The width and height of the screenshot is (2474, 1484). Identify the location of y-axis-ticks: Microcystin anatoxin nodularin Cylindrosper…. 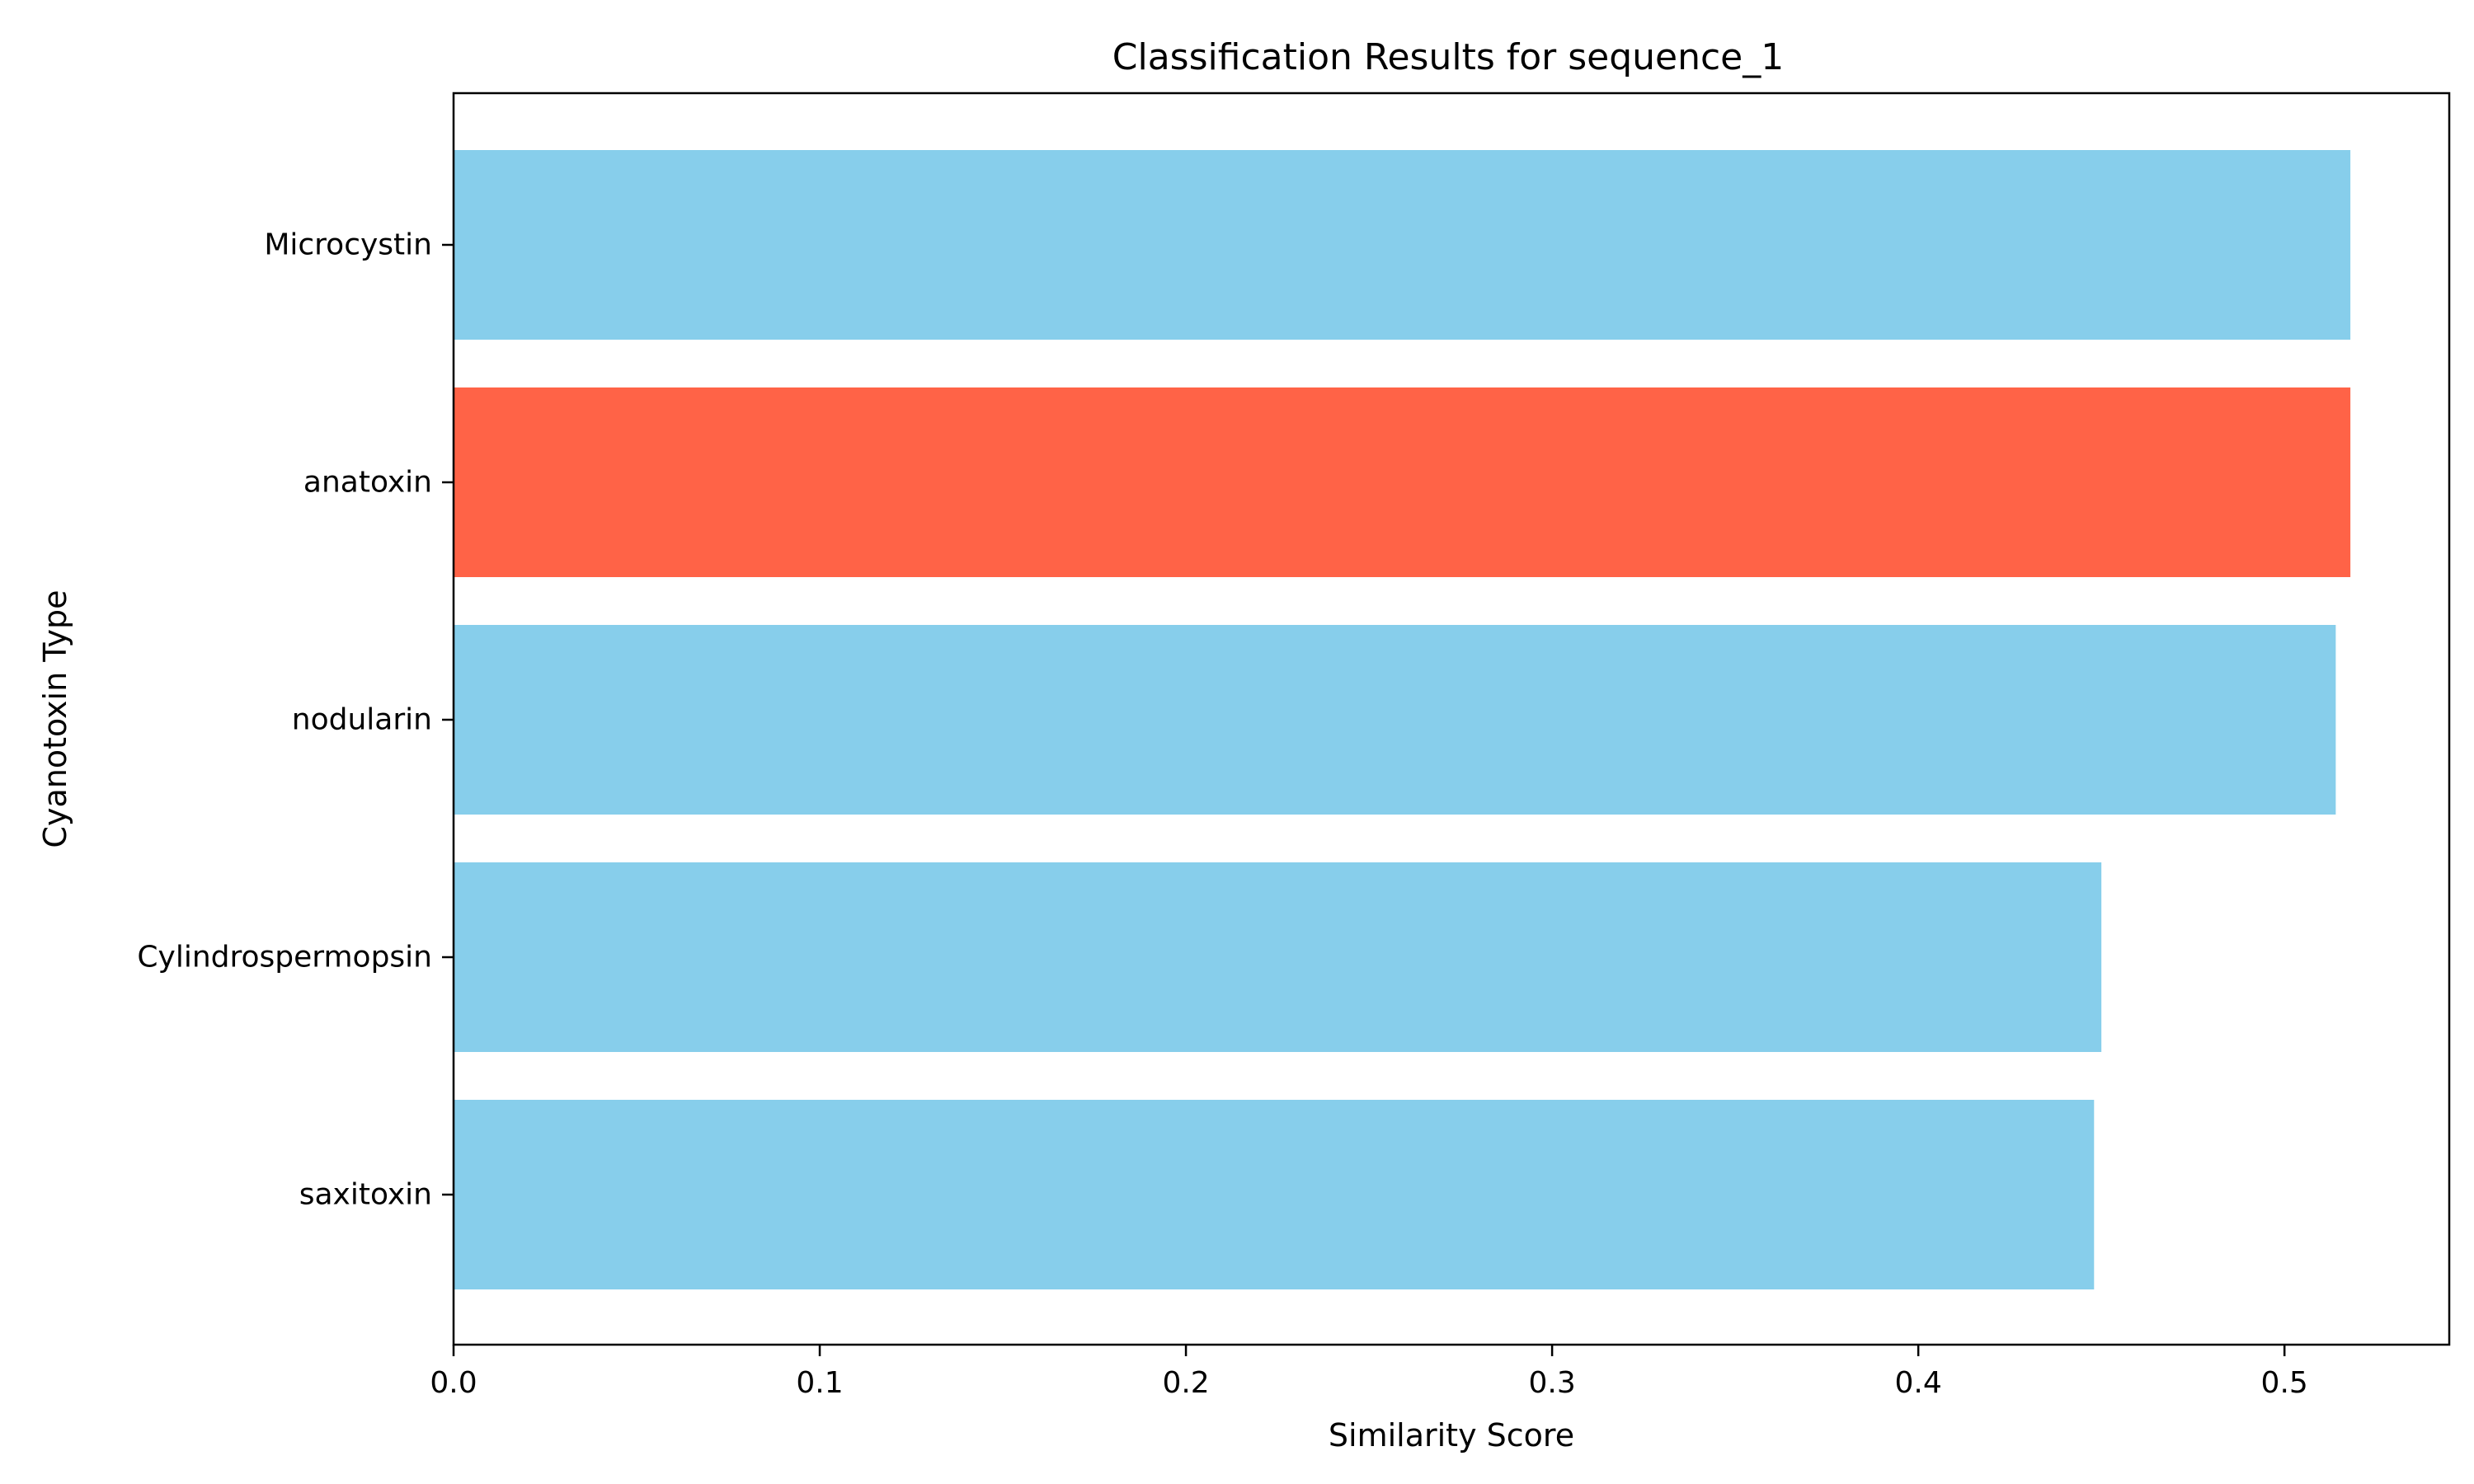
(295, 720).